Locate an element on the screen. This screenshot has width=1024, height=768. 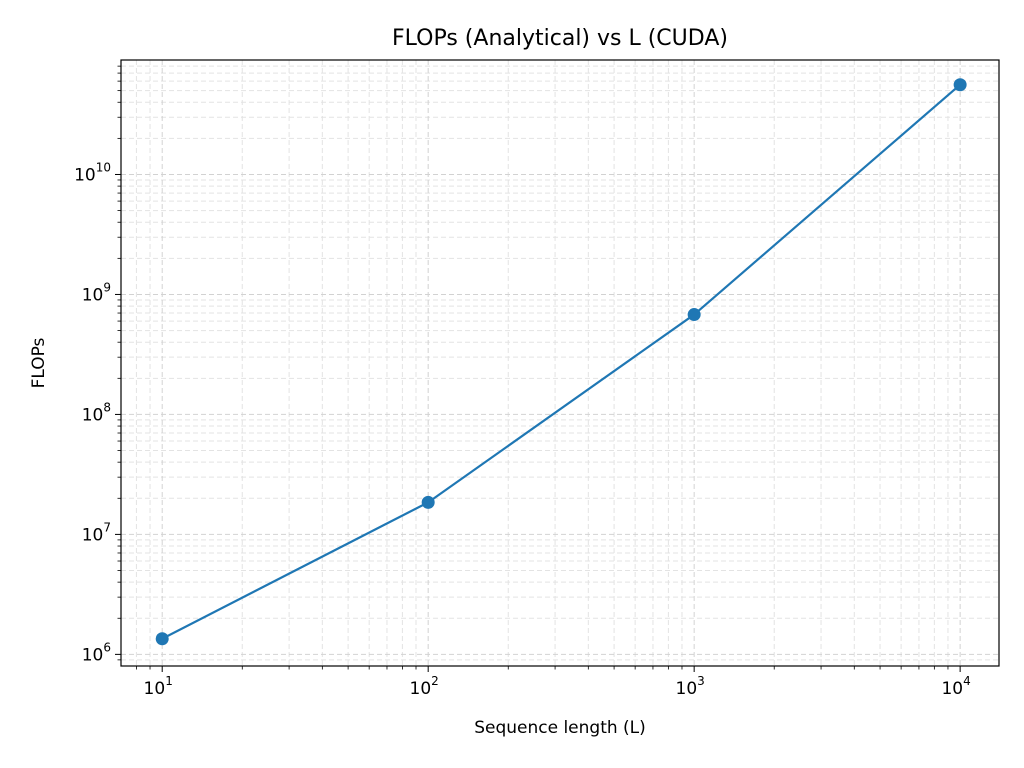
y-tick-label: 10⁷ is located at coordinates (96, 532).